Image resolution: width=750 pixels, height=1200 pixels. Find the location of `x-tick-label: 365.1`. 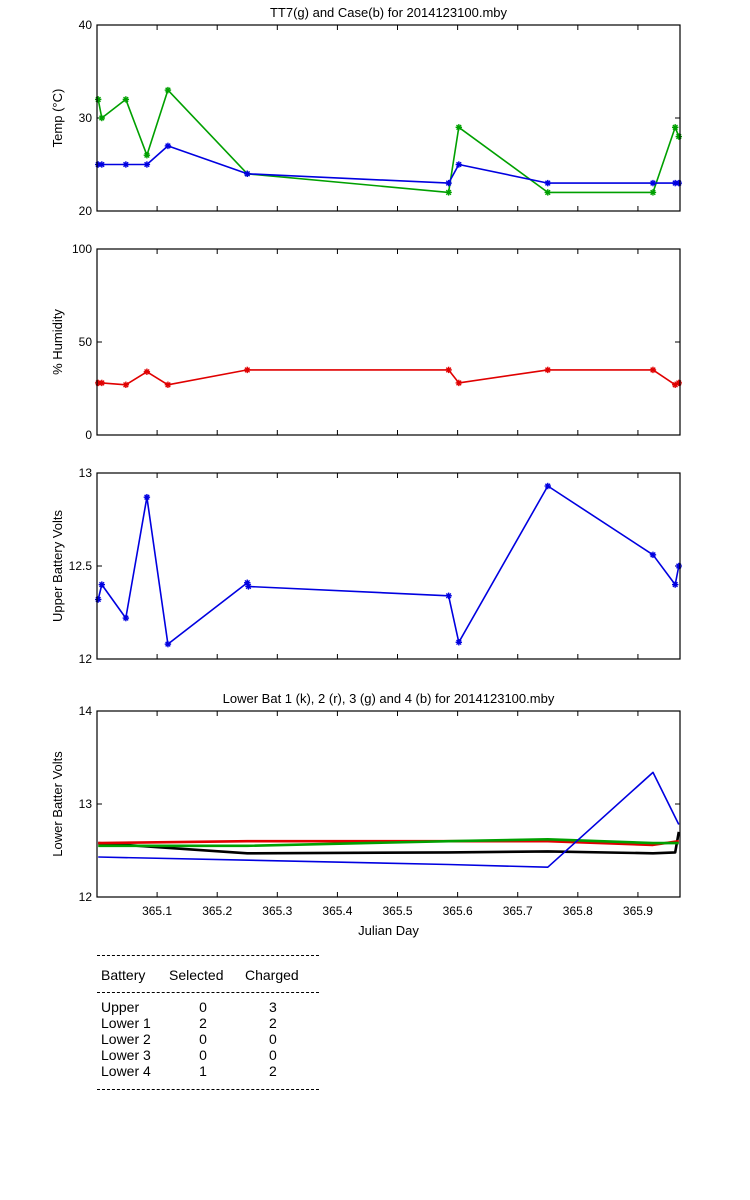

x-tick-label: 365.1 is located at coordinates (157, 911).